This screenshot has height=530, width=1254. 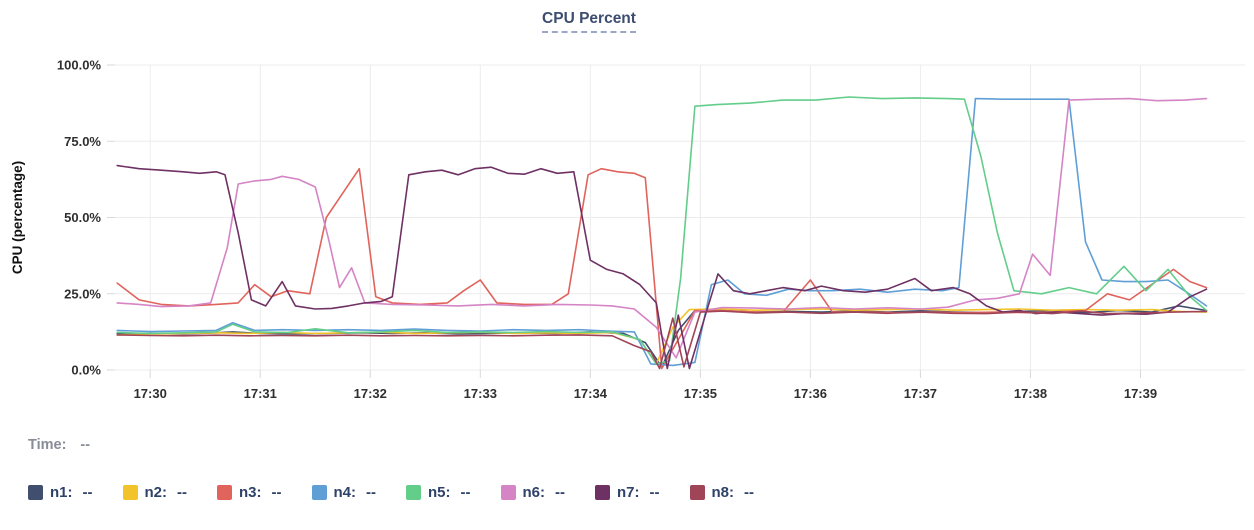 What do you see at coordinates (920, 393) in the screenshot?
I see `x-tick-label: 17:37` at bounding box center [920, 393].